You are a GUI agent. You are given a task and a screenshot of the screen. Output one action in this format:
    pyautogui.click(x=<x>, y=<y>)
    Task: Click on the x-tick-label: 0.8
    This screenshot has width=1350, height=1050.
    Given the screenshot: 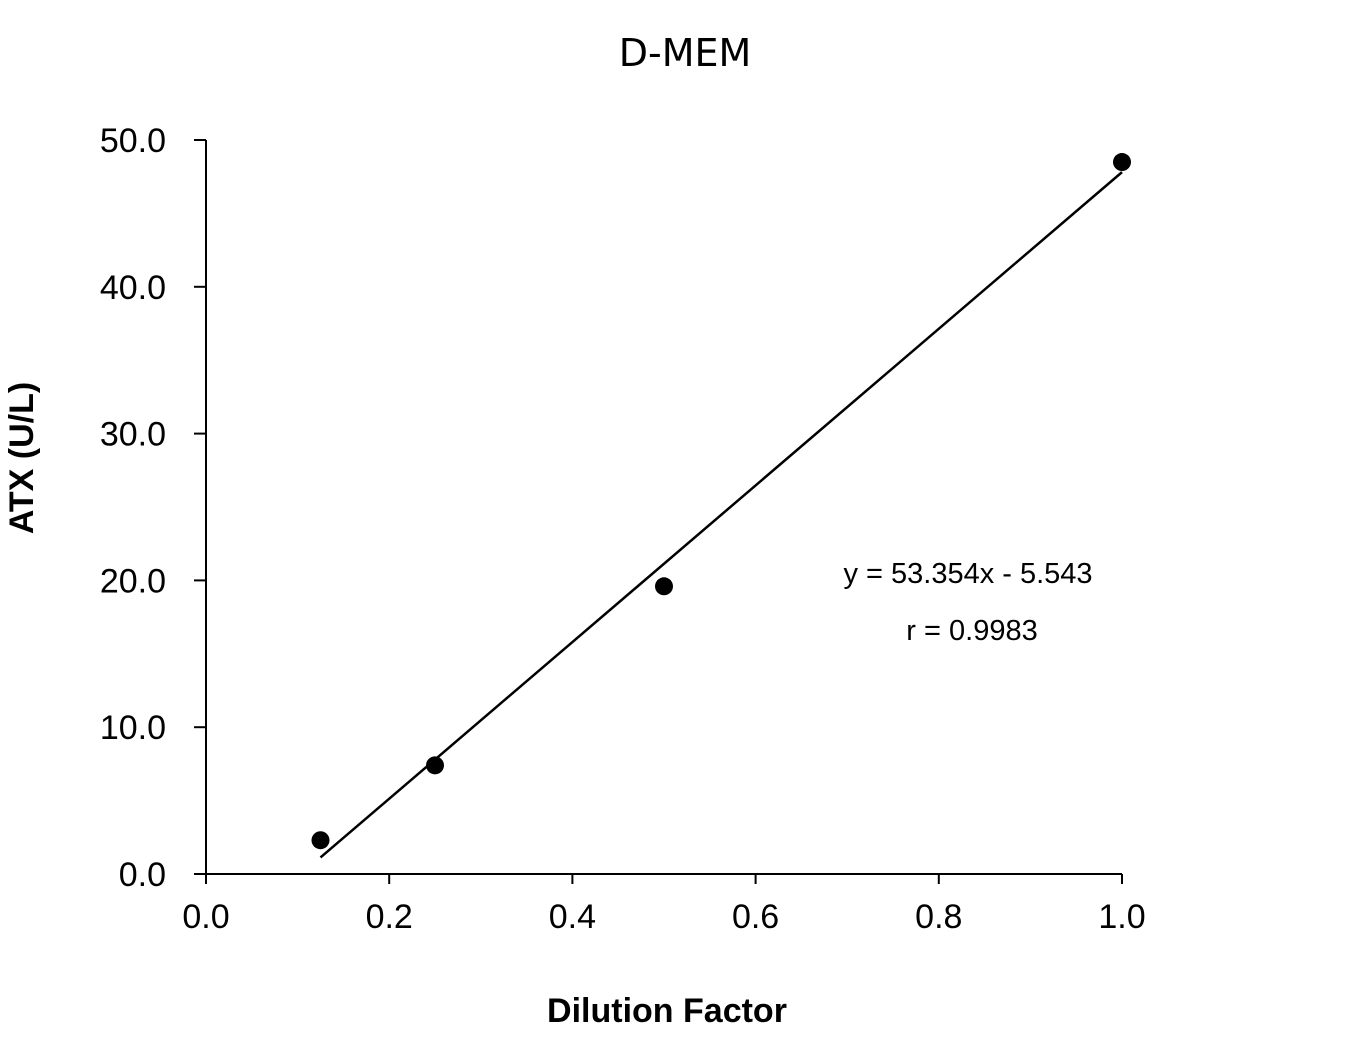 What is the action you would take?
    pyautogui.click(x=938, y=917)
    